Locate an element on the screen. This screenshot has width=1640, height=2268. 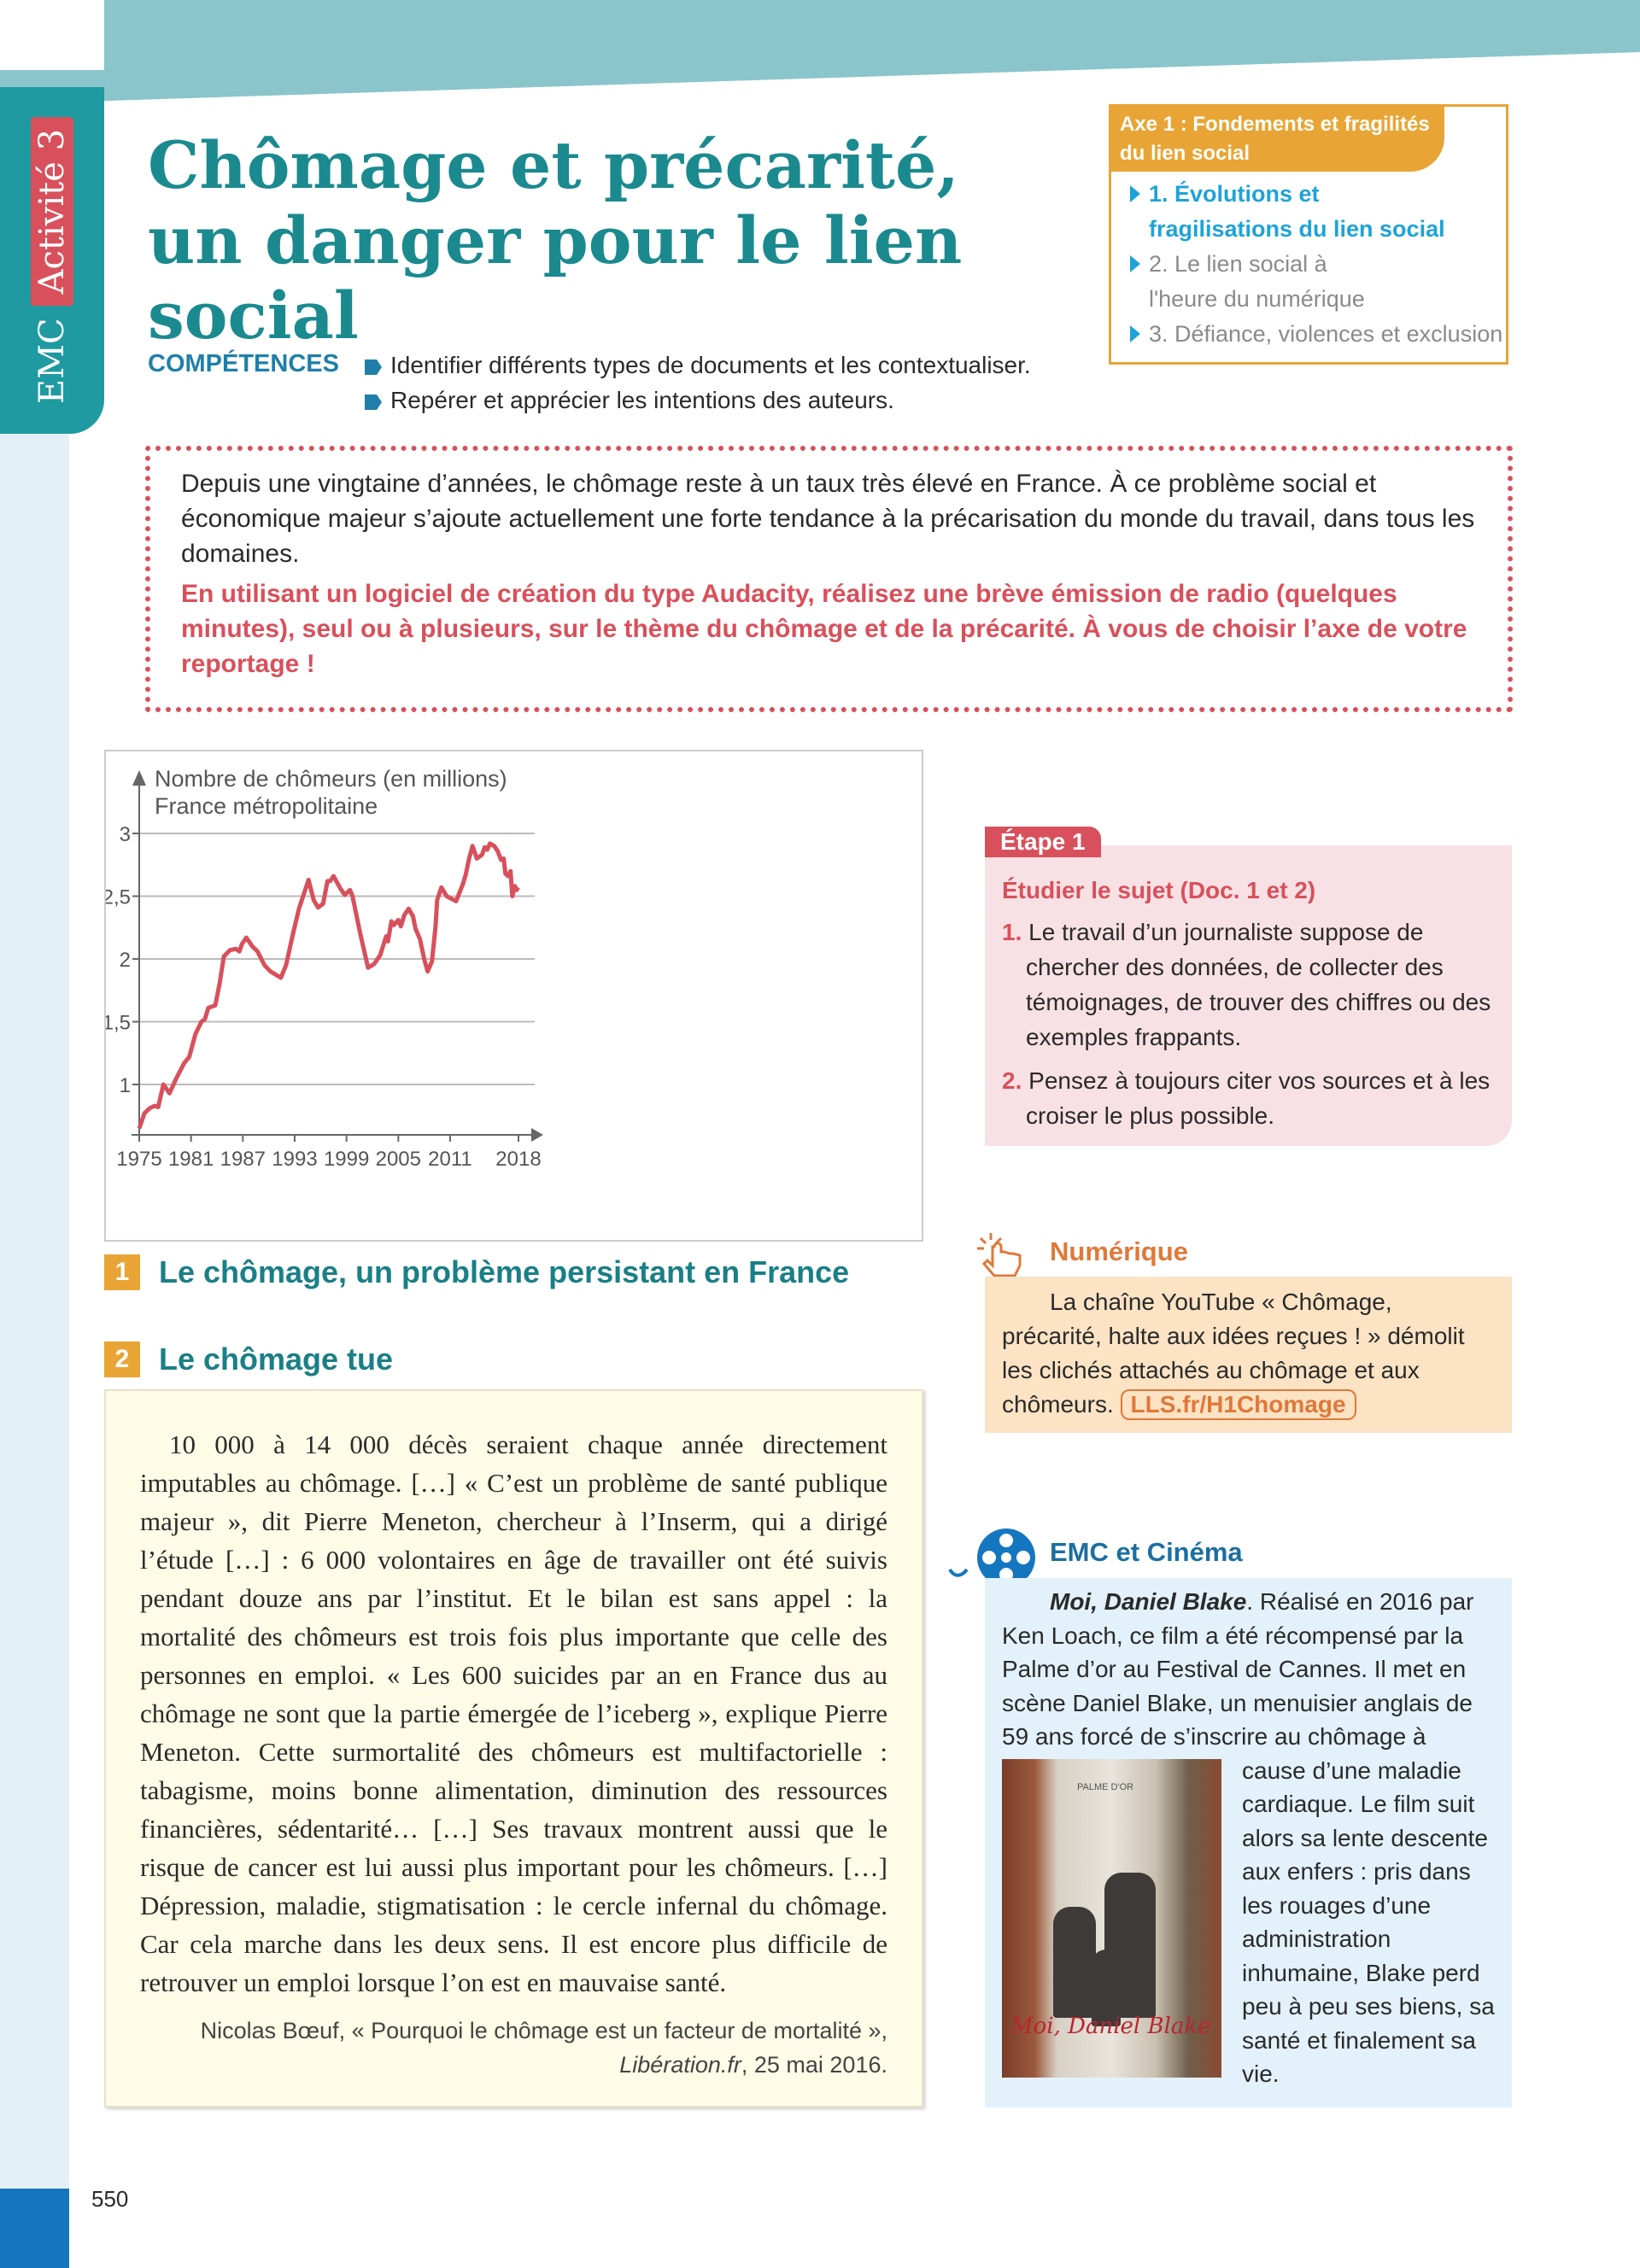
bottom-corner-block is located at coordinates (34, 2228).